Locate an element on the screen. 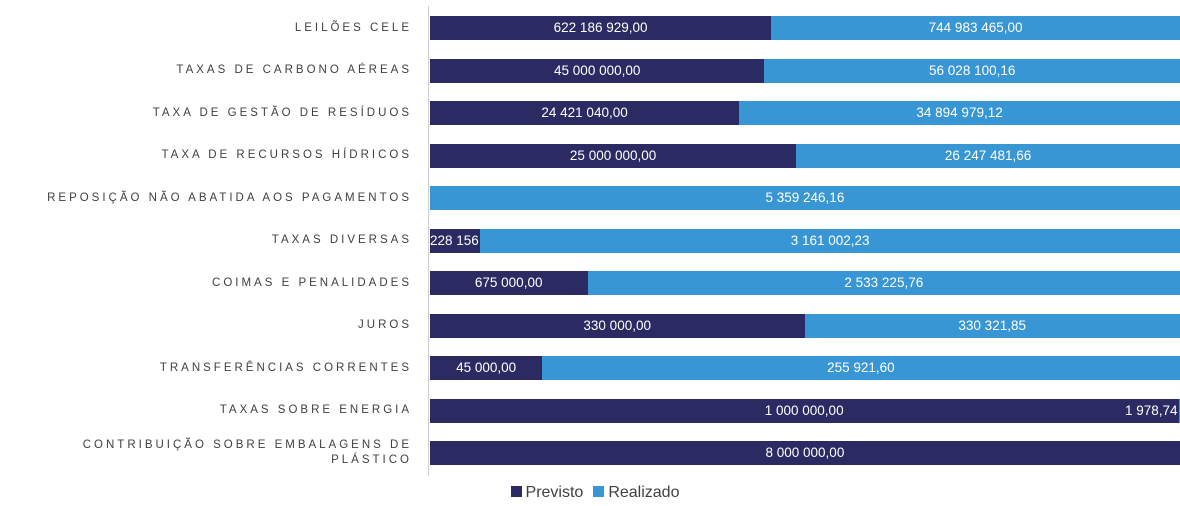 Image resolution: width=1180 pixels, height=506 pixels. data-label: 34 894 979,12 is located at coordinates (959, 112).